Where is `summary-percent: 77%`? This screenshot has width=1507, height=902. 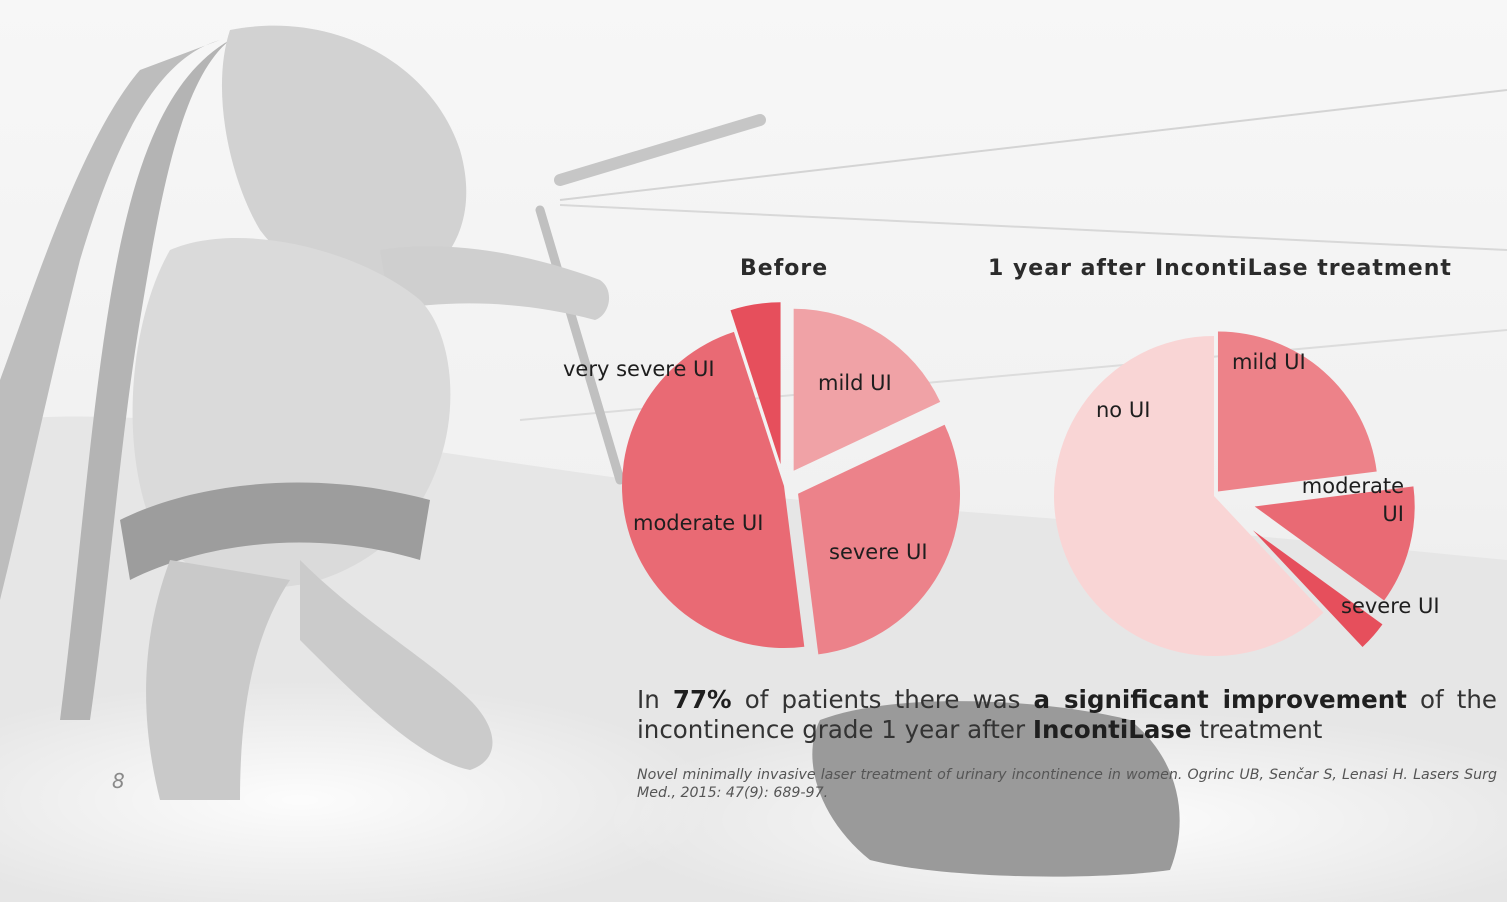
summary-percent: 77% is located at coordinates (702, 699).